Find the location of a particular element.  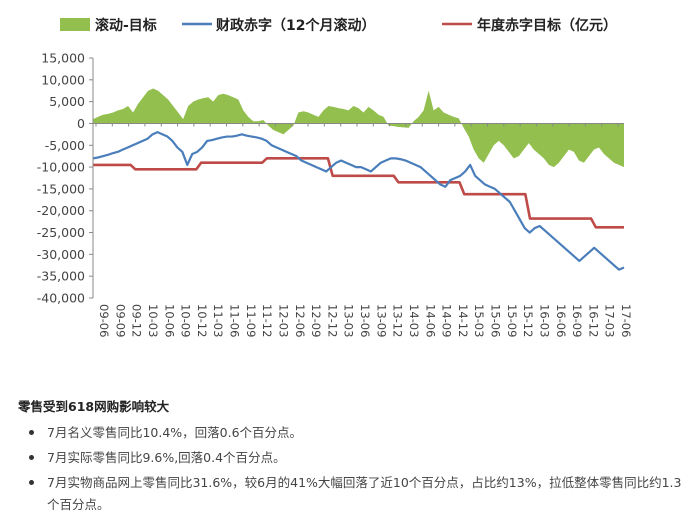

x-tick-label: 11-06 is located at coordinates (235, 320).